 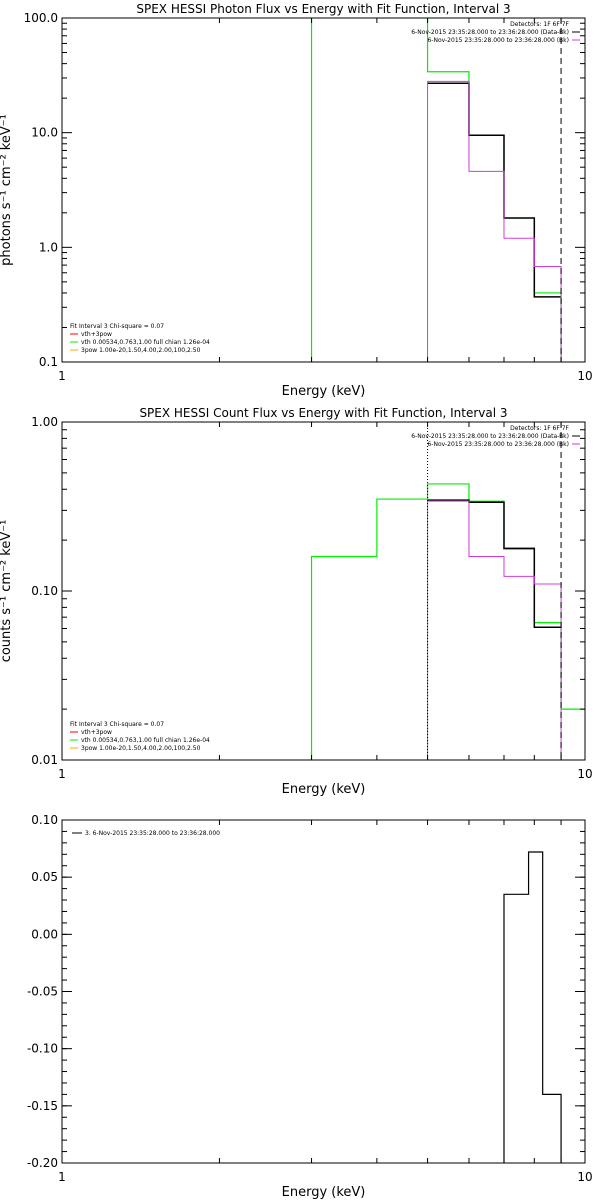 I want to click on y-tick-label: -0.15, so click(x=42, y=1106).